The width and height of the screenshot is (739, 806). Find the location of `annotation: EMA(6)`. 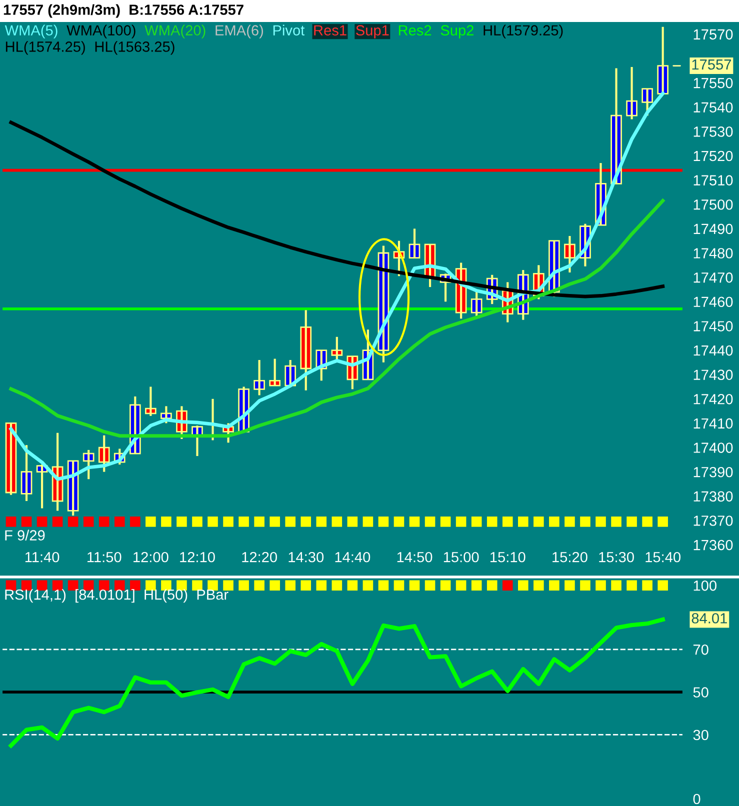

annotation: EMA(6) is located at coordinates (240, 31).